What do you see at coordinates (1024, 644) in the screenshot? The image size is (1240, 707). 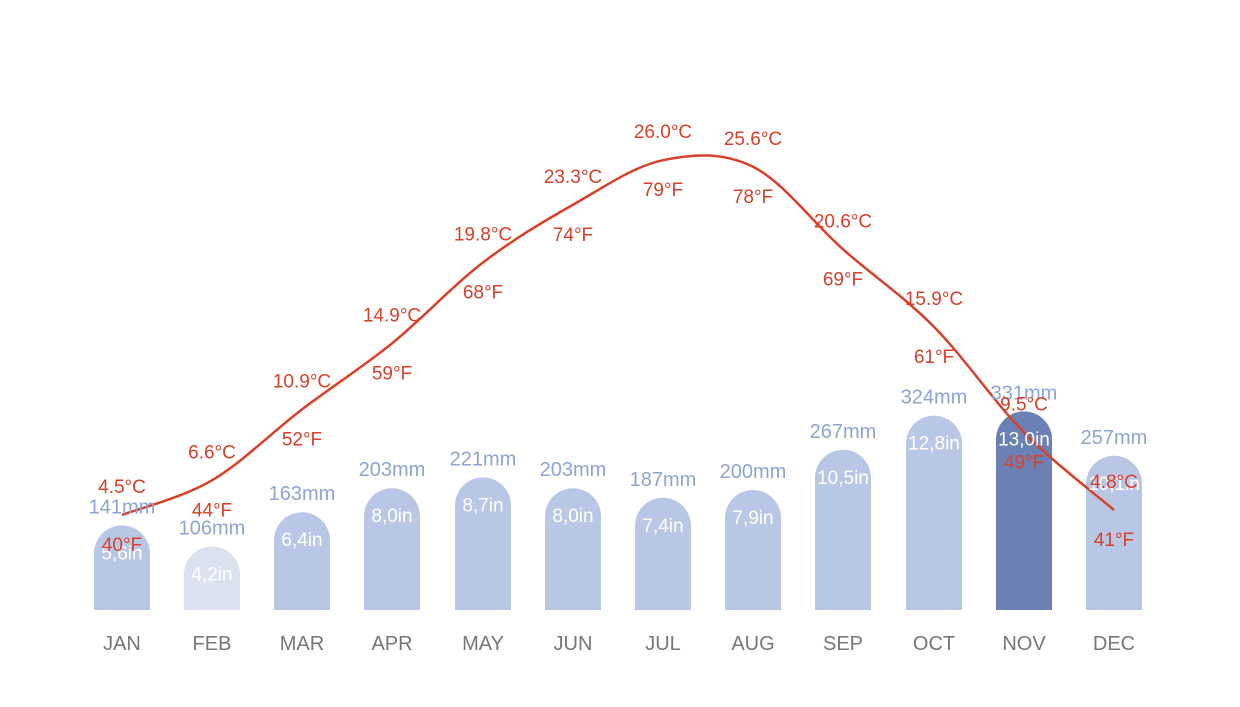 I see `month-label: NOV` at bounding box center [1024, 644].